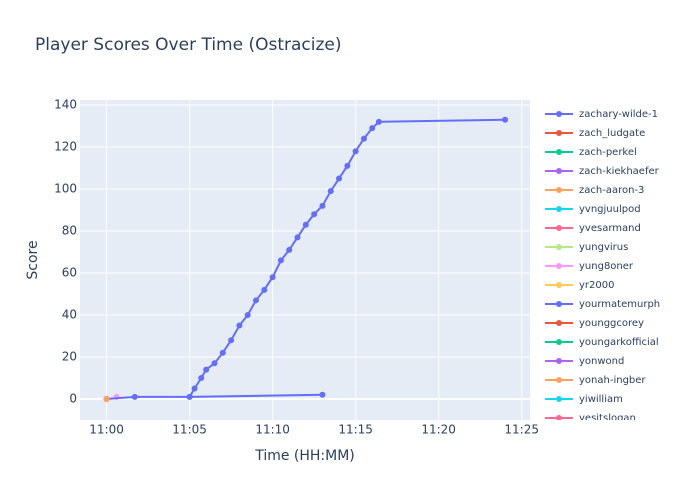  What do you see at coordinates (608, 152) in the screenshot?
I see `legend-label: zach-perkel` at bounding box center [608, 152].